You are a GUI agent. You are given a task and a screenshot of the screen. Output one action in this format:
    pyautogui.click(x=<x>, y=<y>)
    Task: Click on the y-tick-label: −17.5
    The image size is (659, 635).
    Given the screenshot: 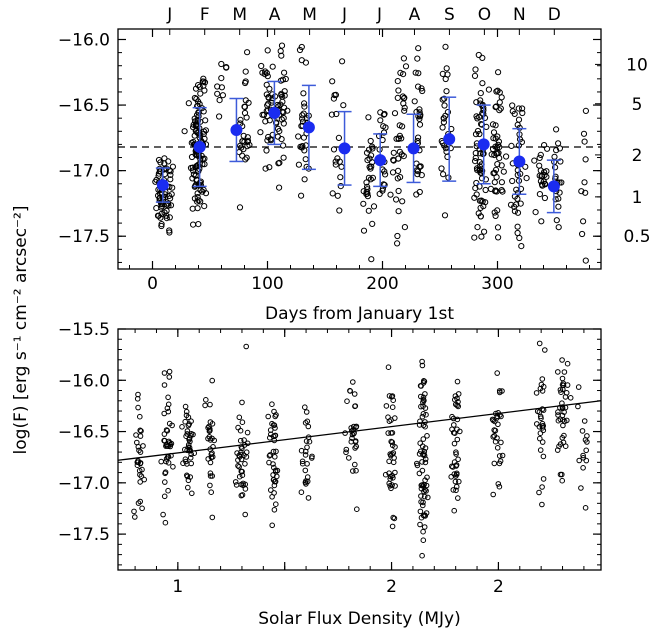 What is the action you would take?
    pyautogui.click(x=84, y=237)
    